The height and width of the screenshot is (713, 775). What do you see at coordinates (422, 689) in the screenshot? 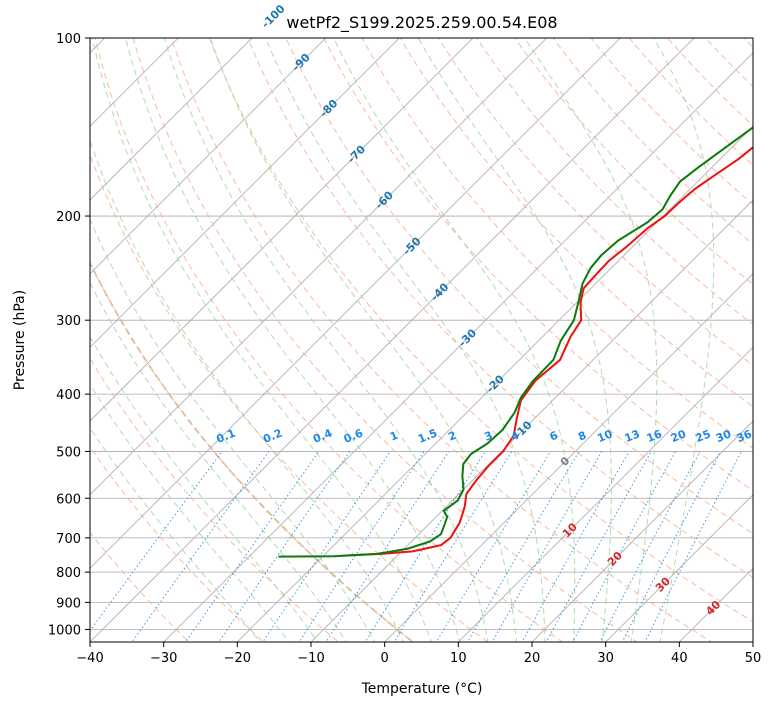
I see `x-axis-label: Temperature (°C)` at bounding box center [422, 689].